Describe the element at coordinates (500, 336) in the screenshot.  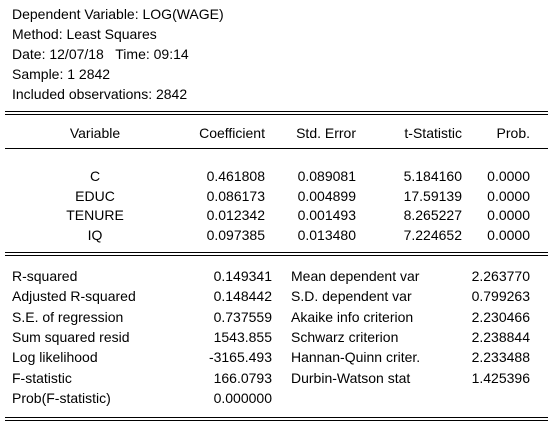
I see `stat-value: 2.238844` at that location.